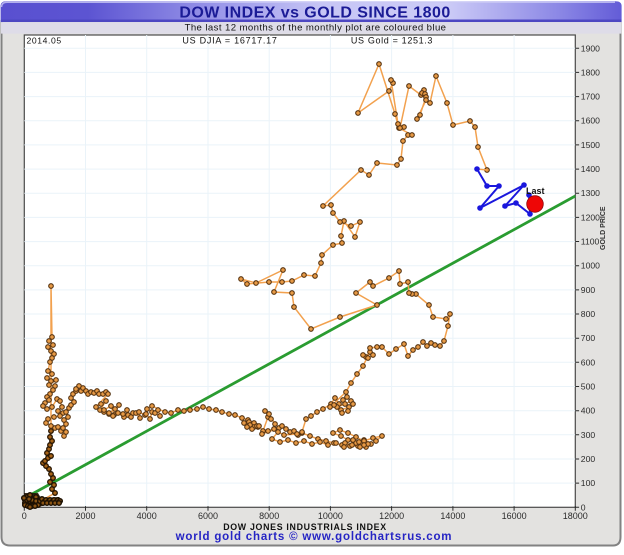  I want to click on svg-text: 10000, so click(330, 516).